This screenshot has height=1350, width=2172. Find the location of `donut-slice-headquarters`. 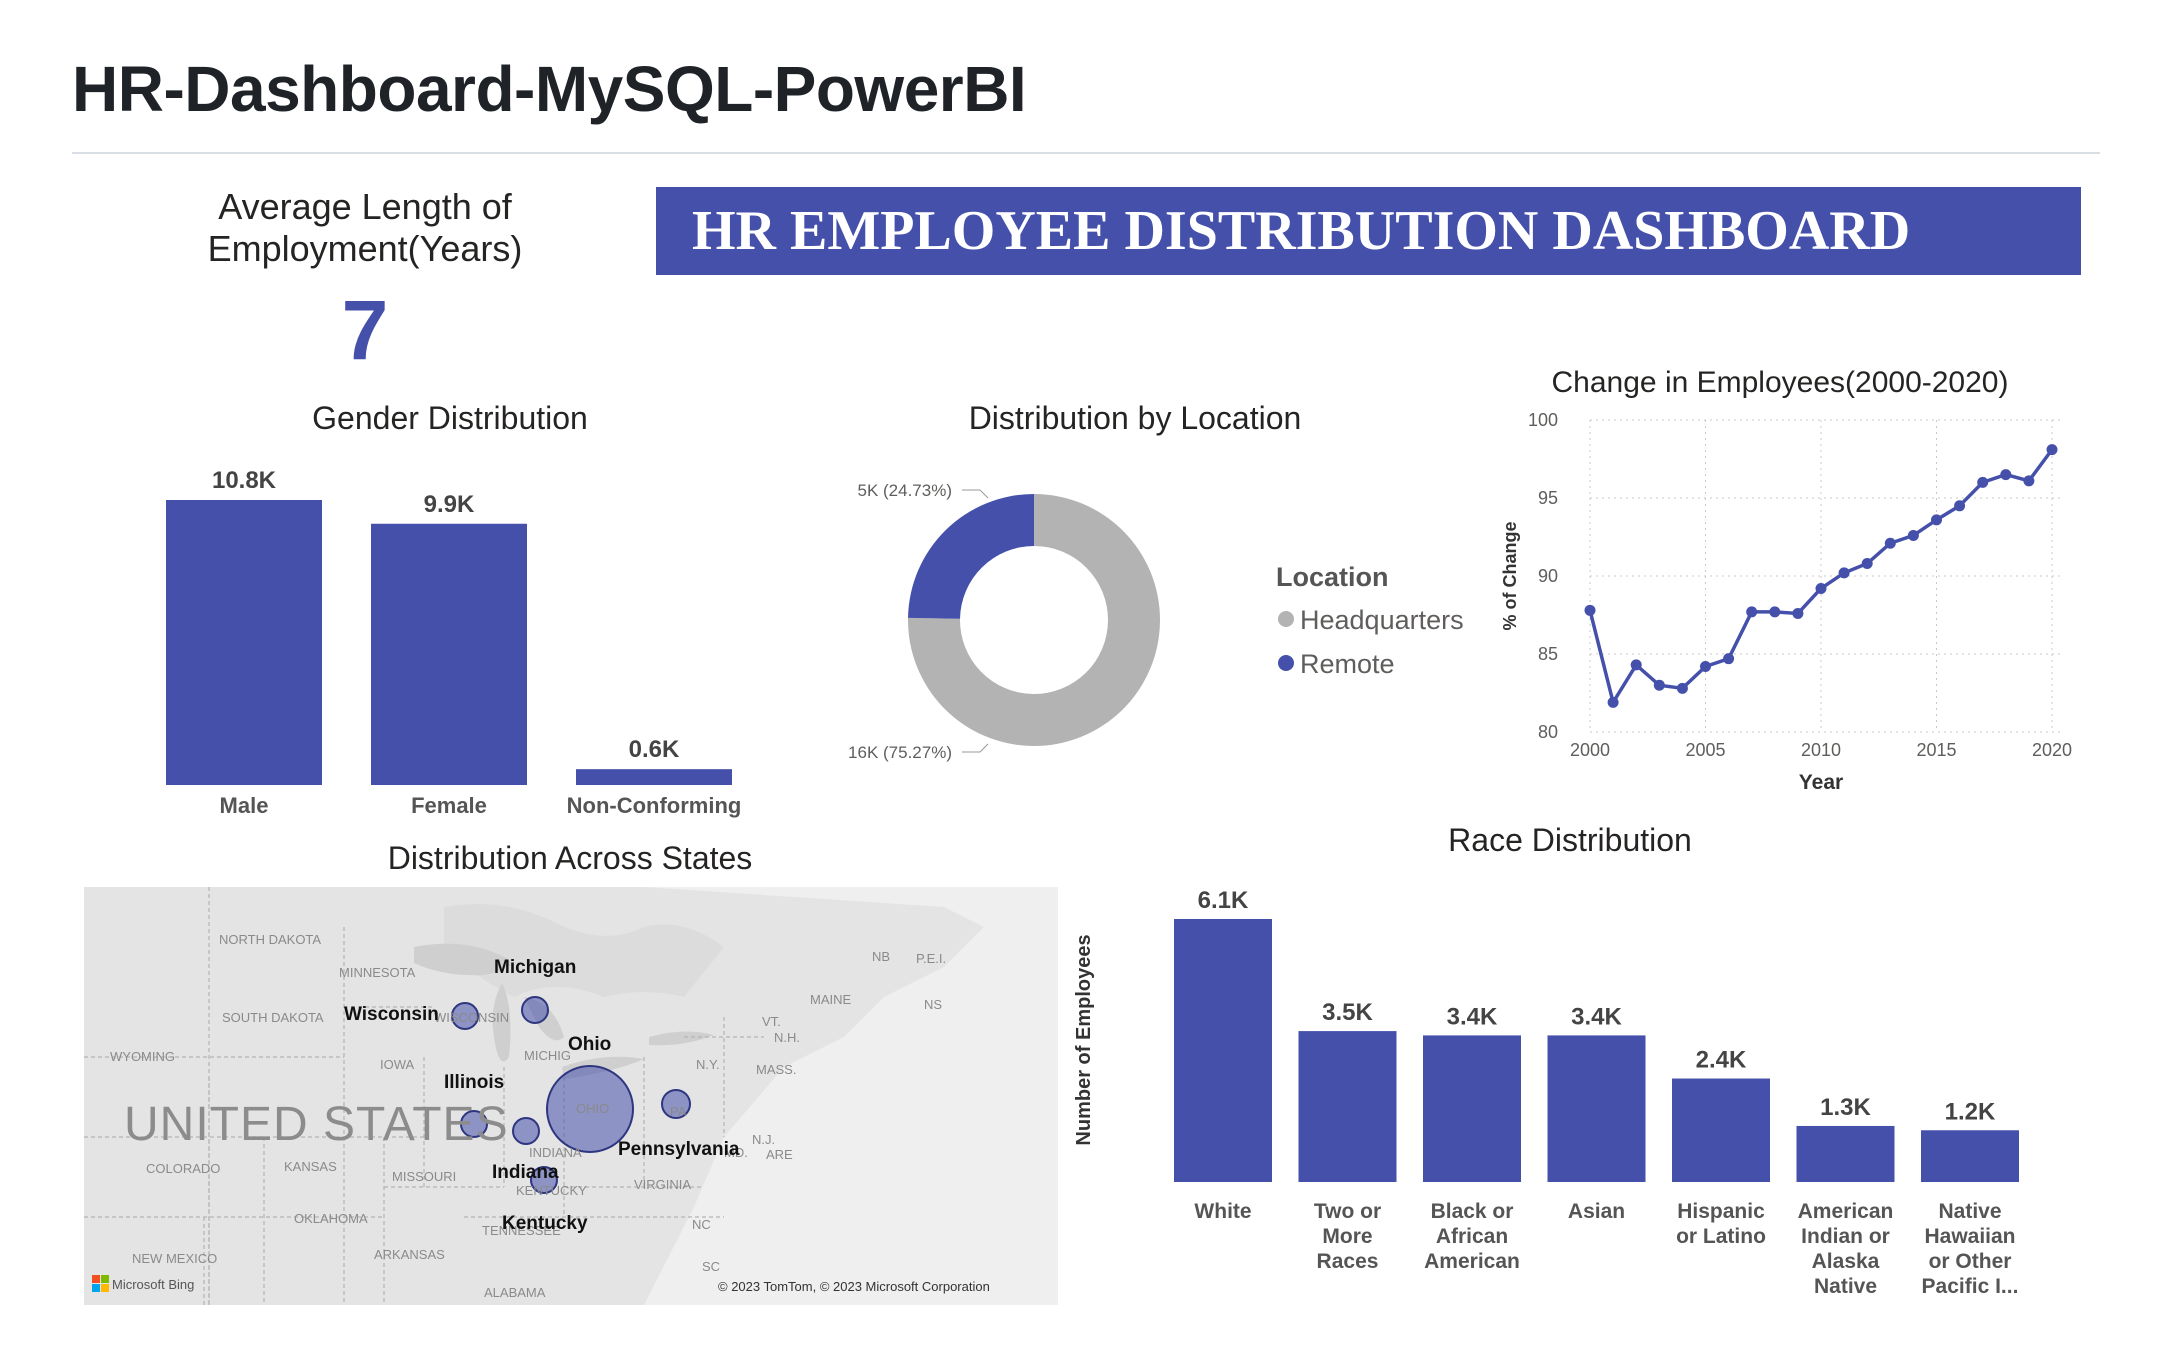

donut-slice-headquarters is located at coordinates (1034, 620).